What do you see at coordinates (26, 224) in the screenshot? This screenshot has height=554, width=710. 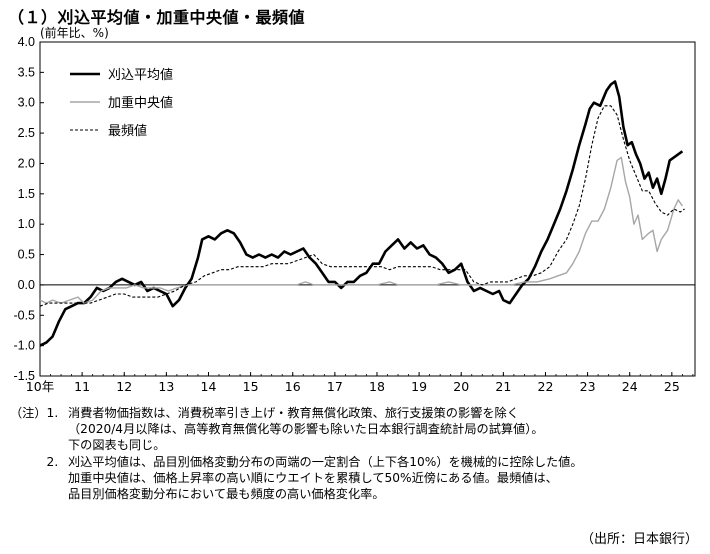 I see `y-tick-label: 1.0` at bounding box center [26, 224].